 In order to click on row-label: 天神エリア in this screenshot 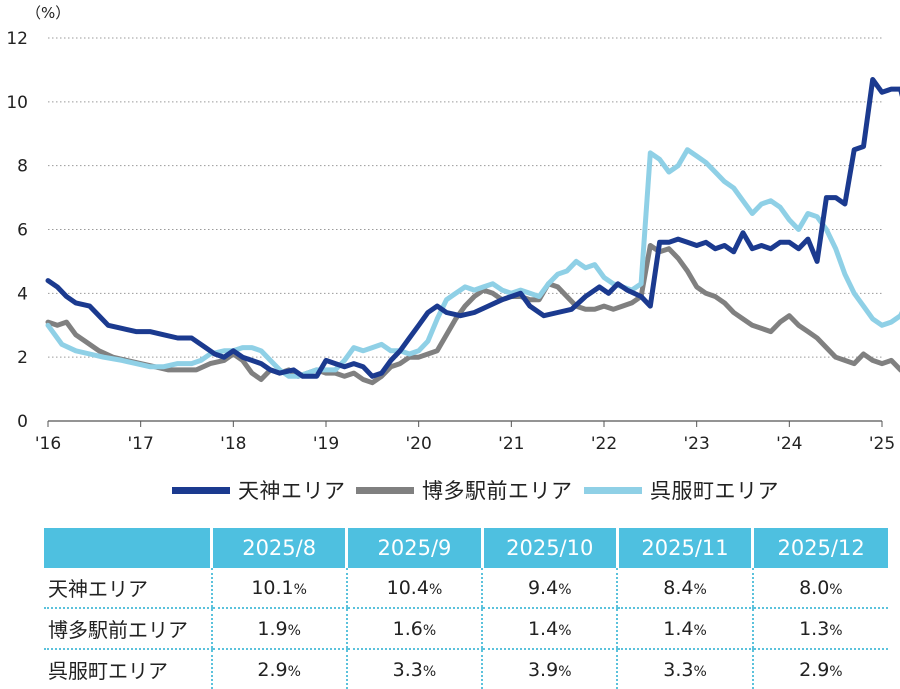, I will do `click(128, 588)`.